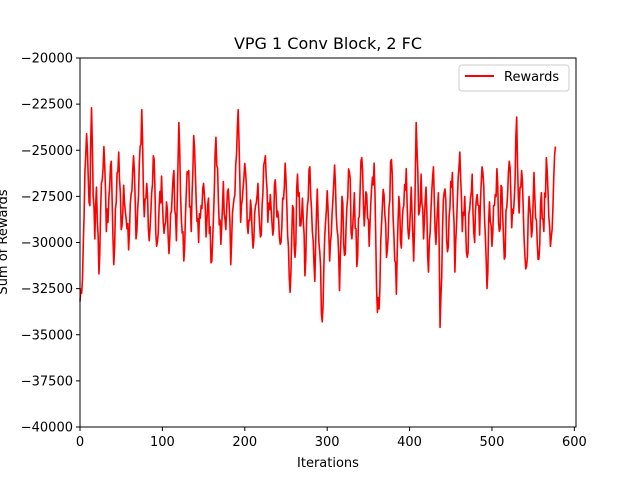 The height and width of the screenshot is (480, 640). Describe the element at coordinates (328, 463) in the screenshot. I see `x-axis-label: Iterations` at that location.